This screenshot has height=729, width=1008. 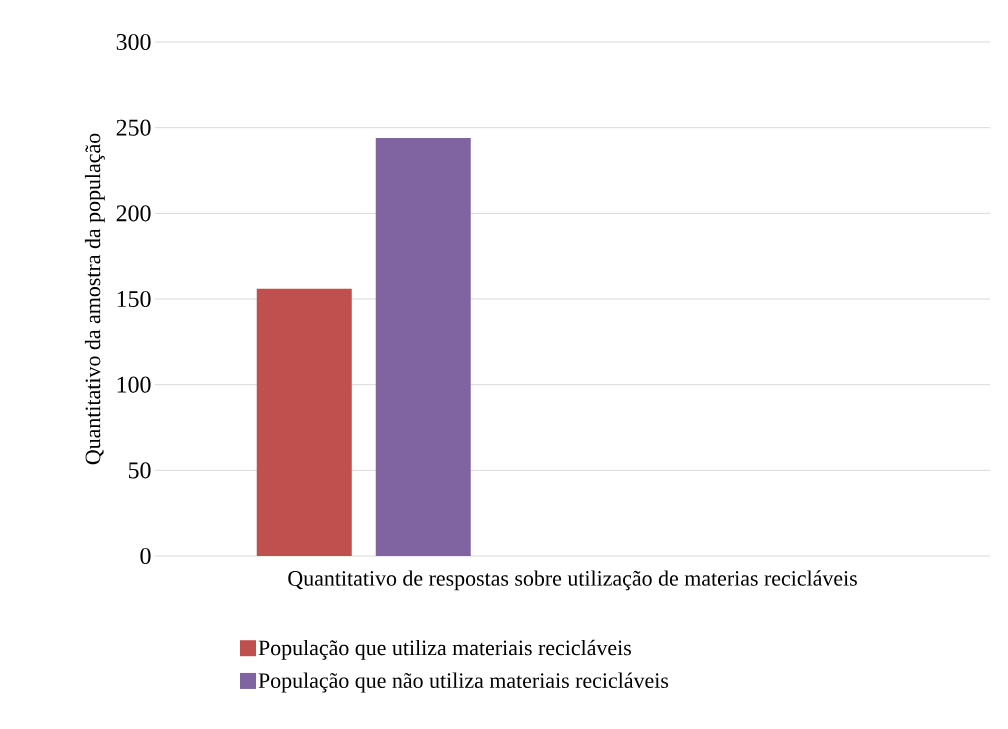 I want to click on legend-label: População que utiliza materiais recicláveis, so click(x=444, y=649).